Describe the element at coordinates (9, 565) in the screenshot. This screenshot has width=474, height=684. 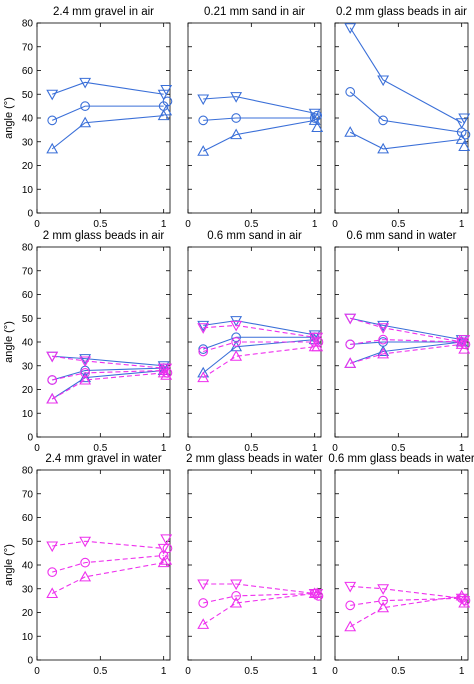
I see `y-axis-label: angle (°)` at that location.